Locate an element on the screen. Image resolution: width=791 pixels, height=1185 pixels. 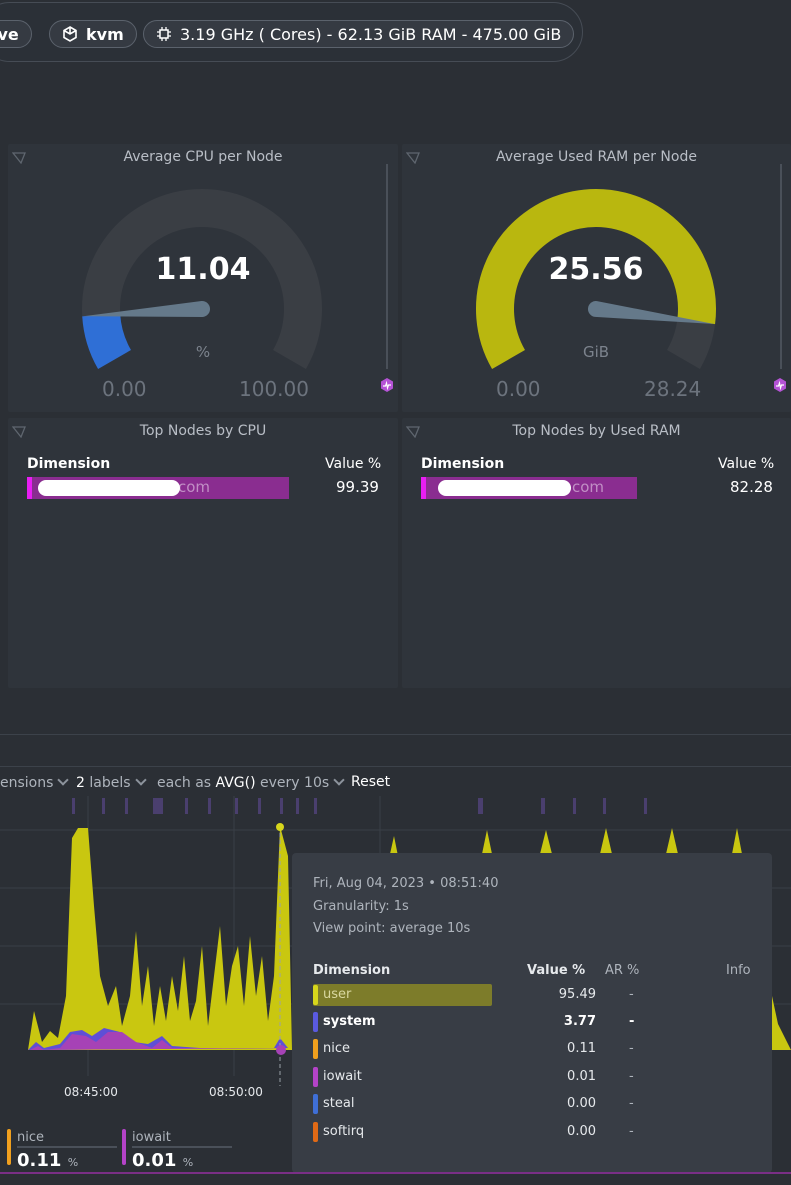
ram-gauge-max: 28.24 is located at coordinates (673, 389).